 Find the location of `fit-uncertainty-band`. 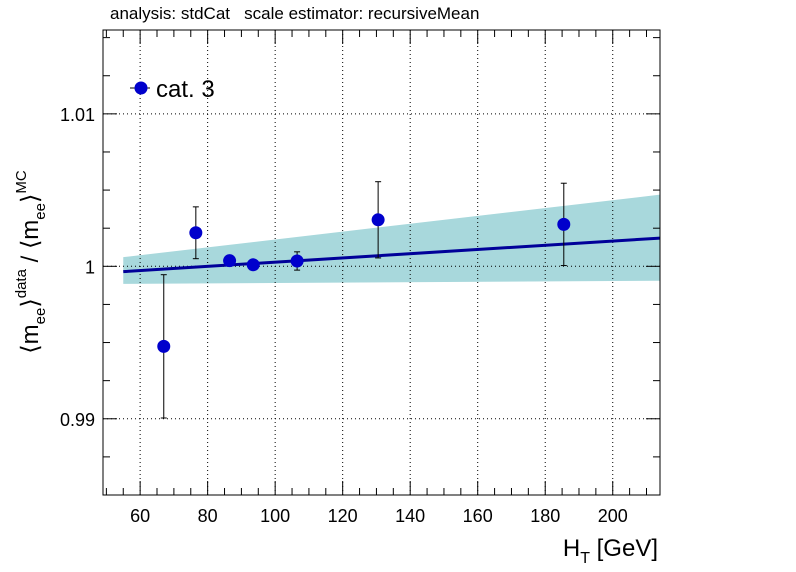

fit-uncertainty-band is located at coordinates (392, 239).